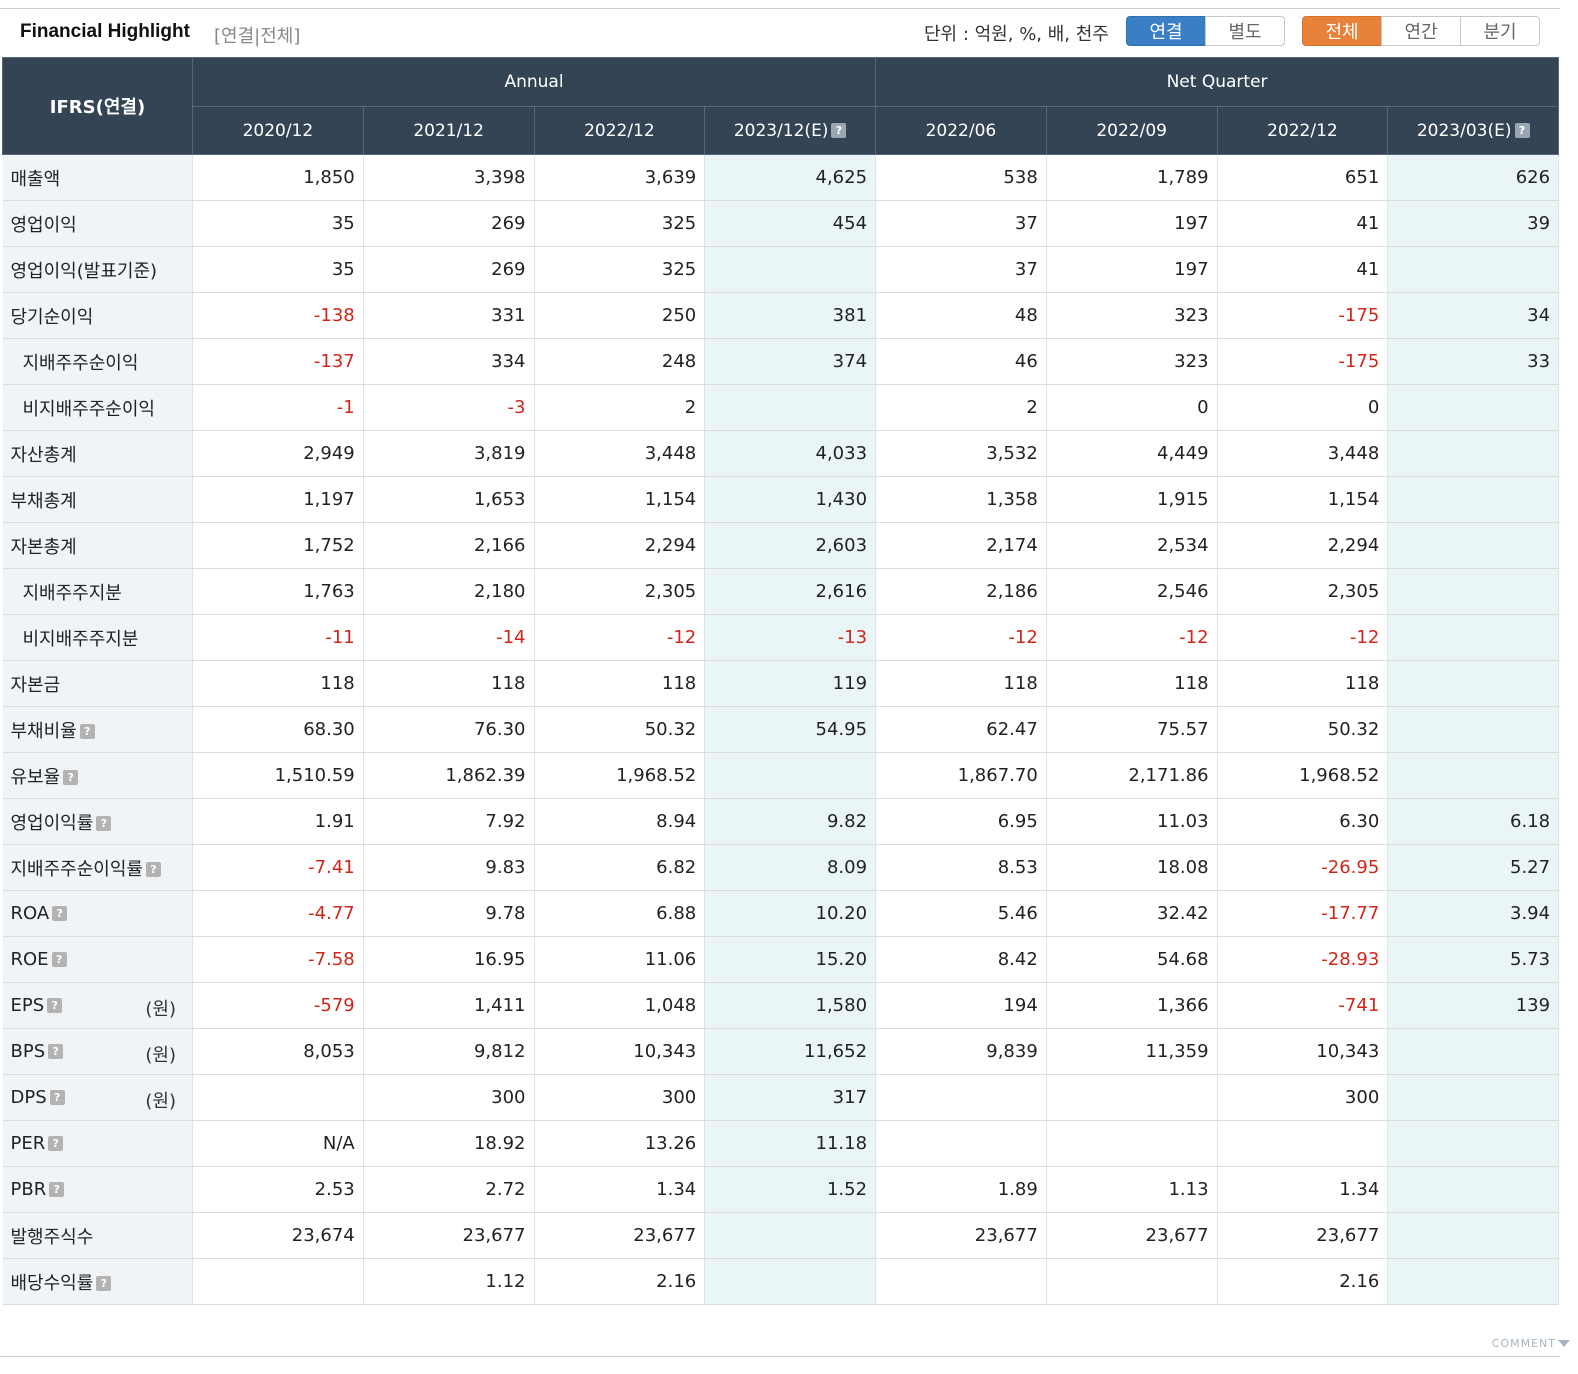 The height and width of the screenshot is (1374, 1578). What do you see at coordinates (278, 130) in the screenshot?
I see `column-header-label: 2020/12` at bounding box center [278, 130].